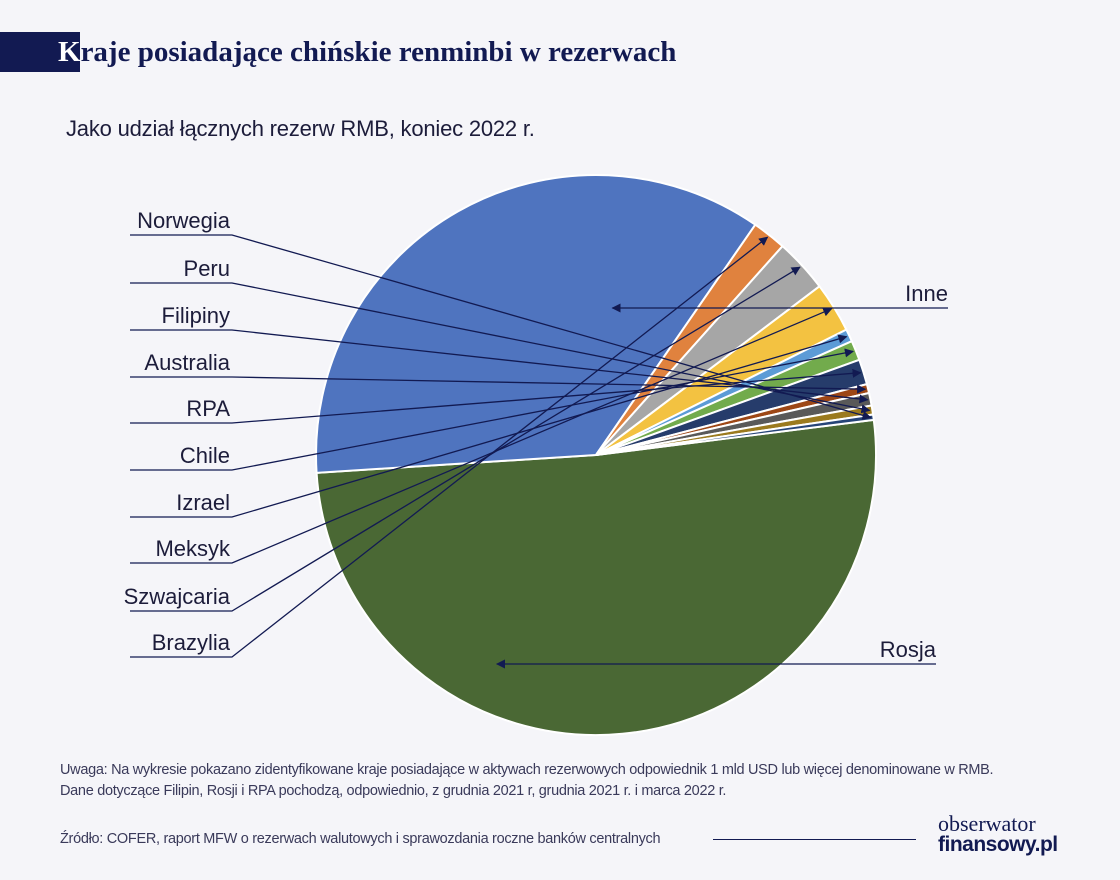 This screenshot has height=880, width=1120. What do you see at coordinates (207, 268) in the screenshot?
I see `slice-label-peru: Peru` at bounding box center [207, 268].